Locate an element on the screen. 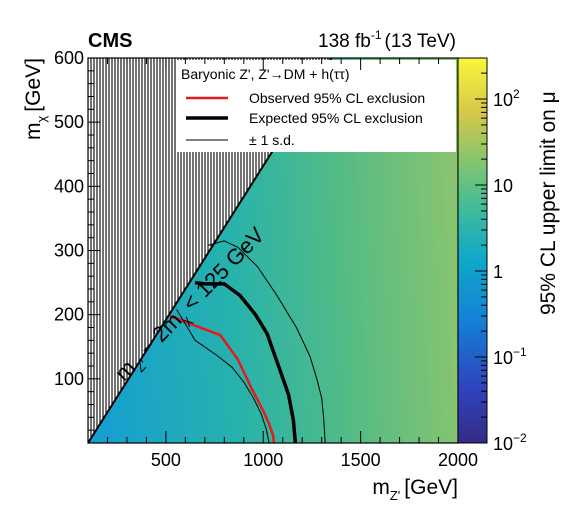  legend-title: Baryonic Z', Z'→DM + h(ττ) is located at coordinates (265, 74).